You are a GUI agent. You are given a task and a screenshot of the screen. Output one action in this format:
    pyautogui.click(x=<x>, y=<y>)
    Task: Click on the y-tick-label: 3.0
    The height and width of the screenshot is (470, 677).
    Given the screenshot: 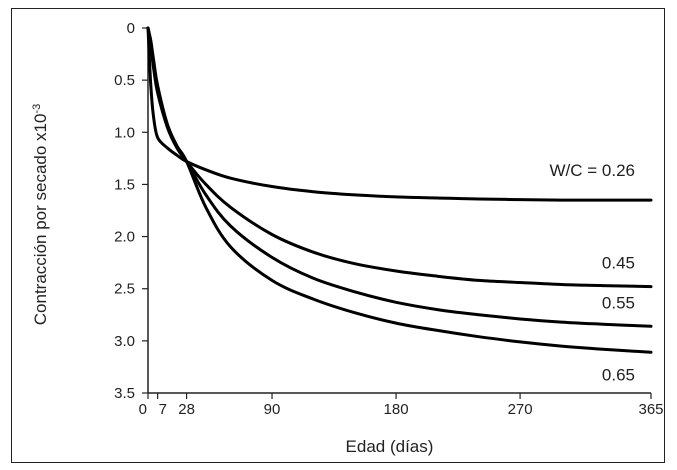 What is the action you would take?
    pyautogui.click(x=124, y=341)
    